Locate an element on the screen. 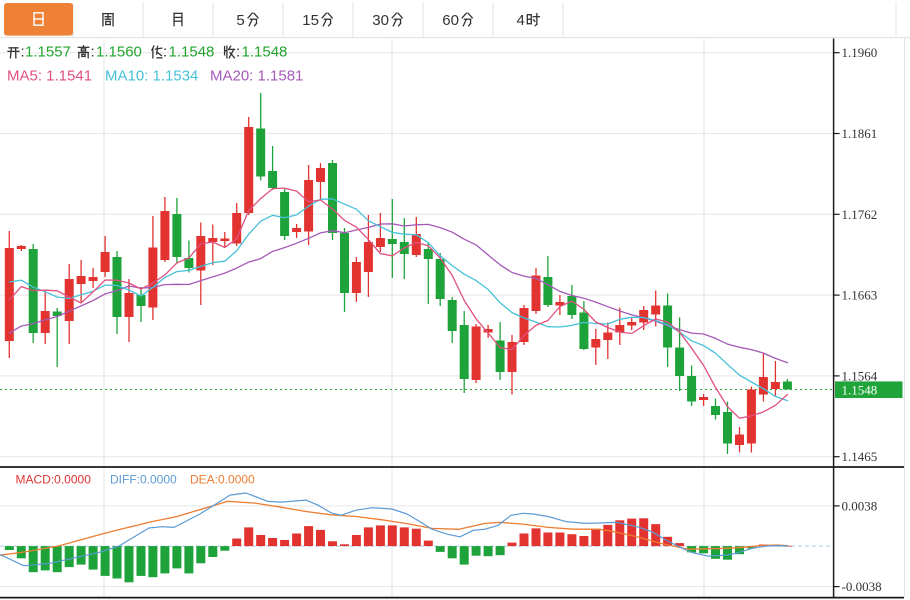 The image size is (910, 600). svg-text: -0.0038 is located at coordinates (862, 586).